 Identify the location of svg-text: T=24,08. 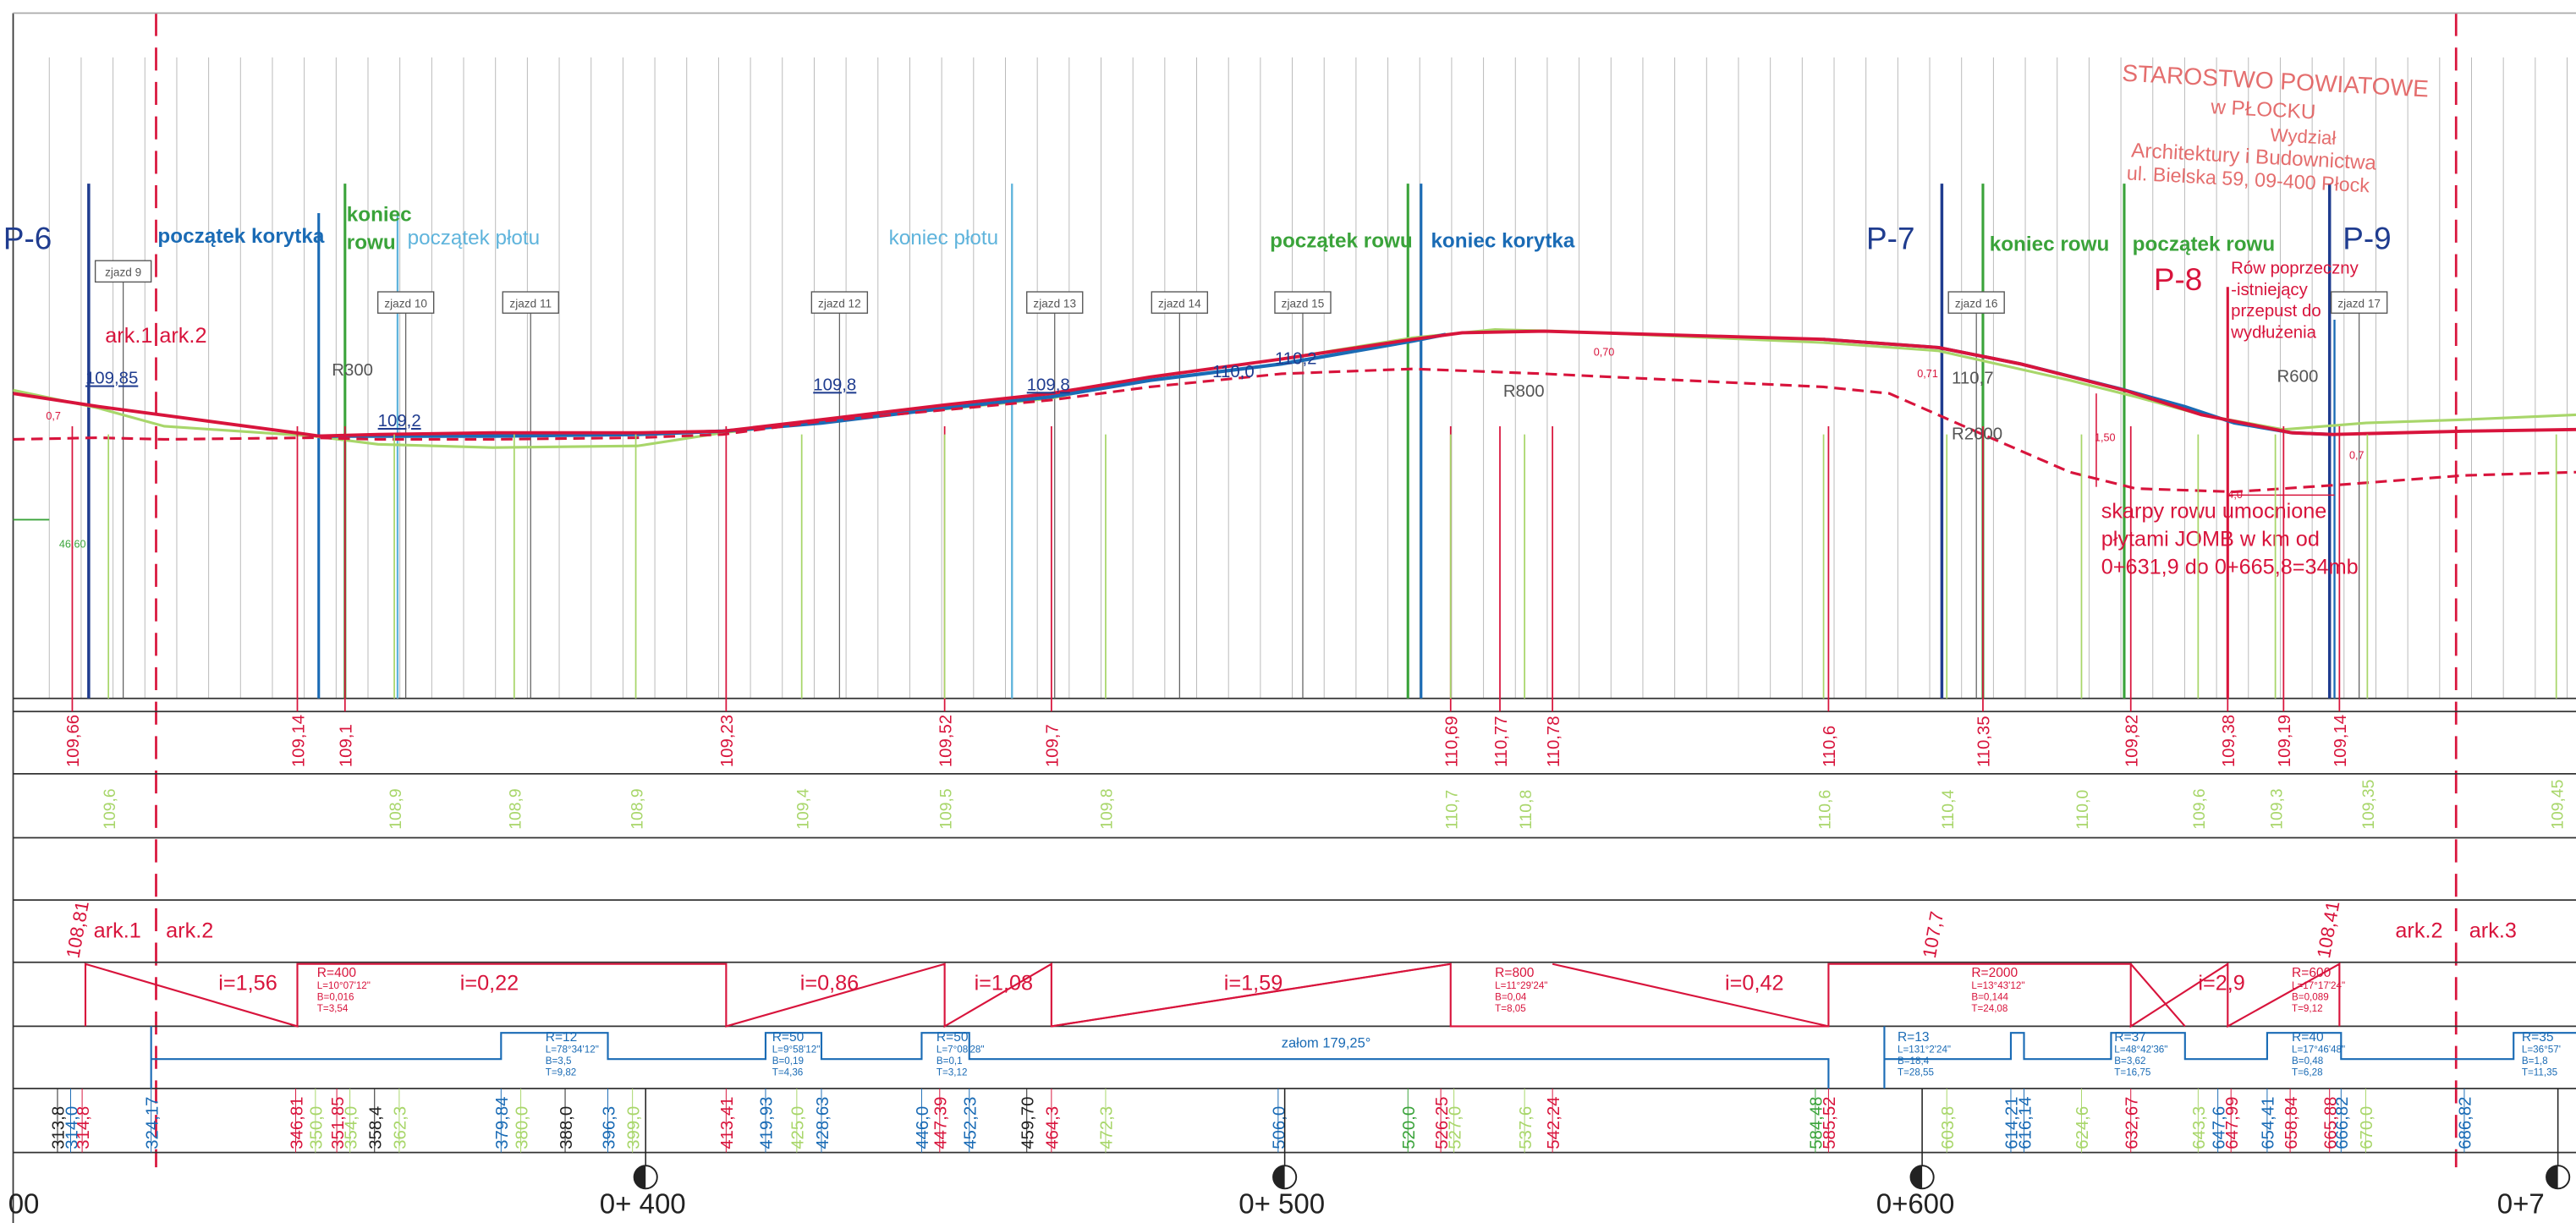
(1989, 1008).